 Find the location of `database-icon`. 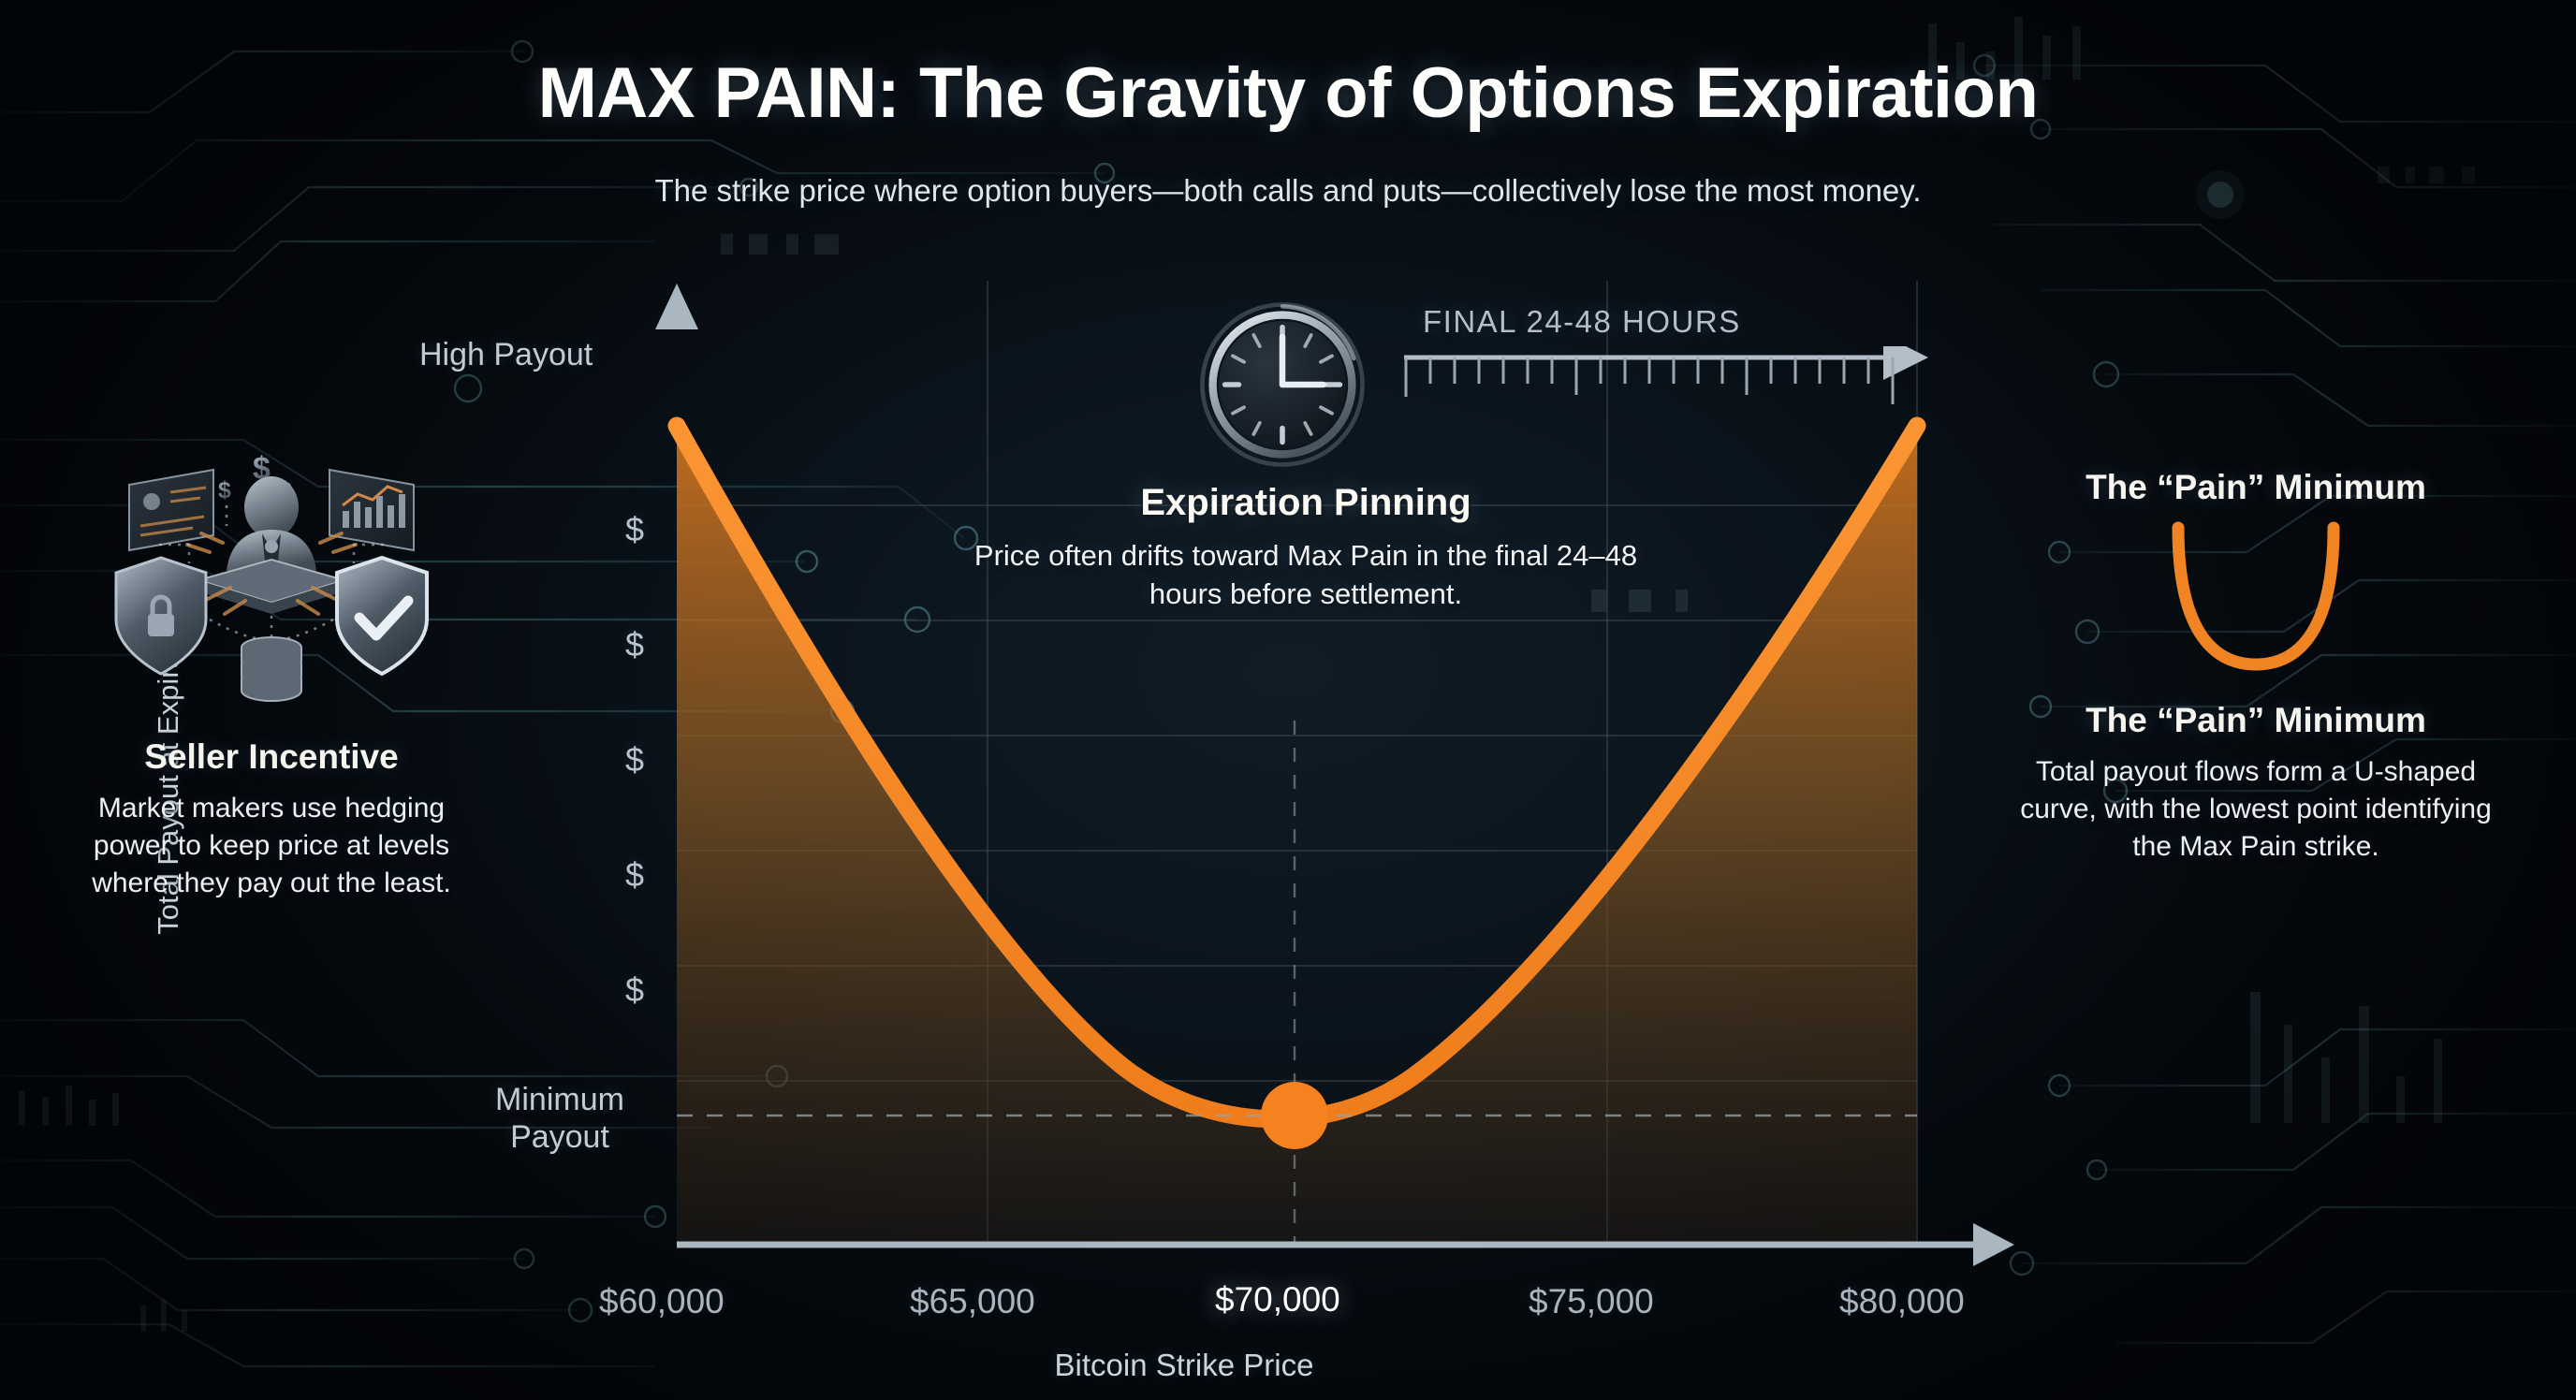

database-icon is located at coordinates (271, 669).